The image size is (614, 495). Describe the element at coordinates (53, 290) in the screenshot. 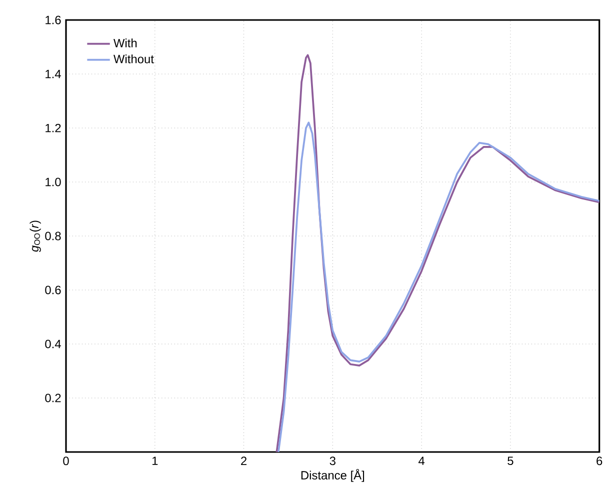

I see `y-tick-label: 0.6` at that location.